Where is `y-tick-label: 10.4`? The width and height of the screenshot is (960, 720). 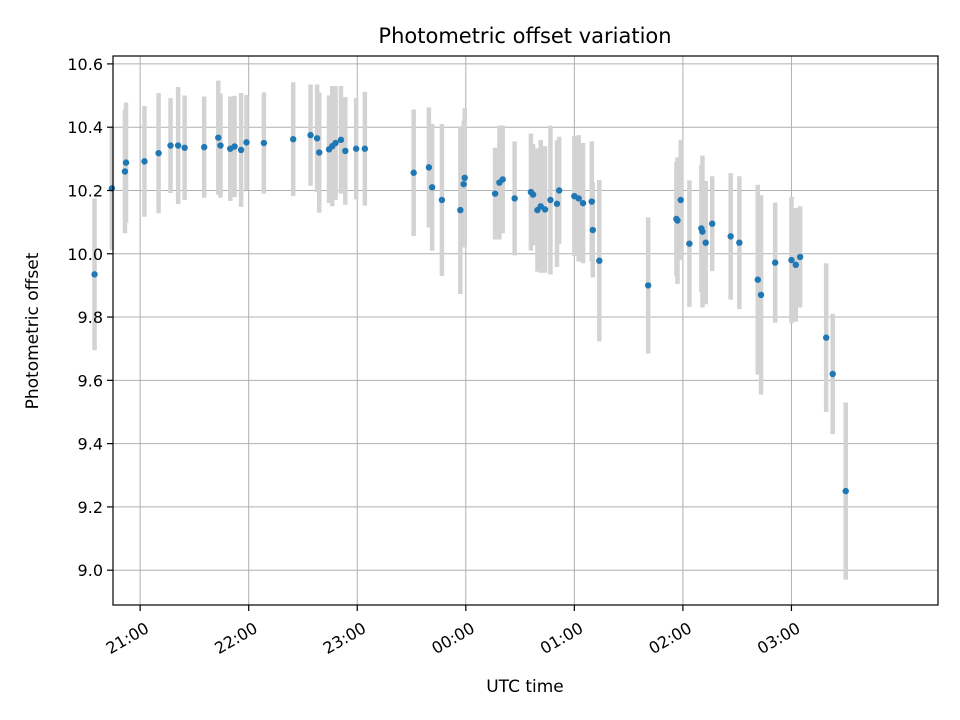
y-tick-label: 10.4 is located at coordinates (85, 127).